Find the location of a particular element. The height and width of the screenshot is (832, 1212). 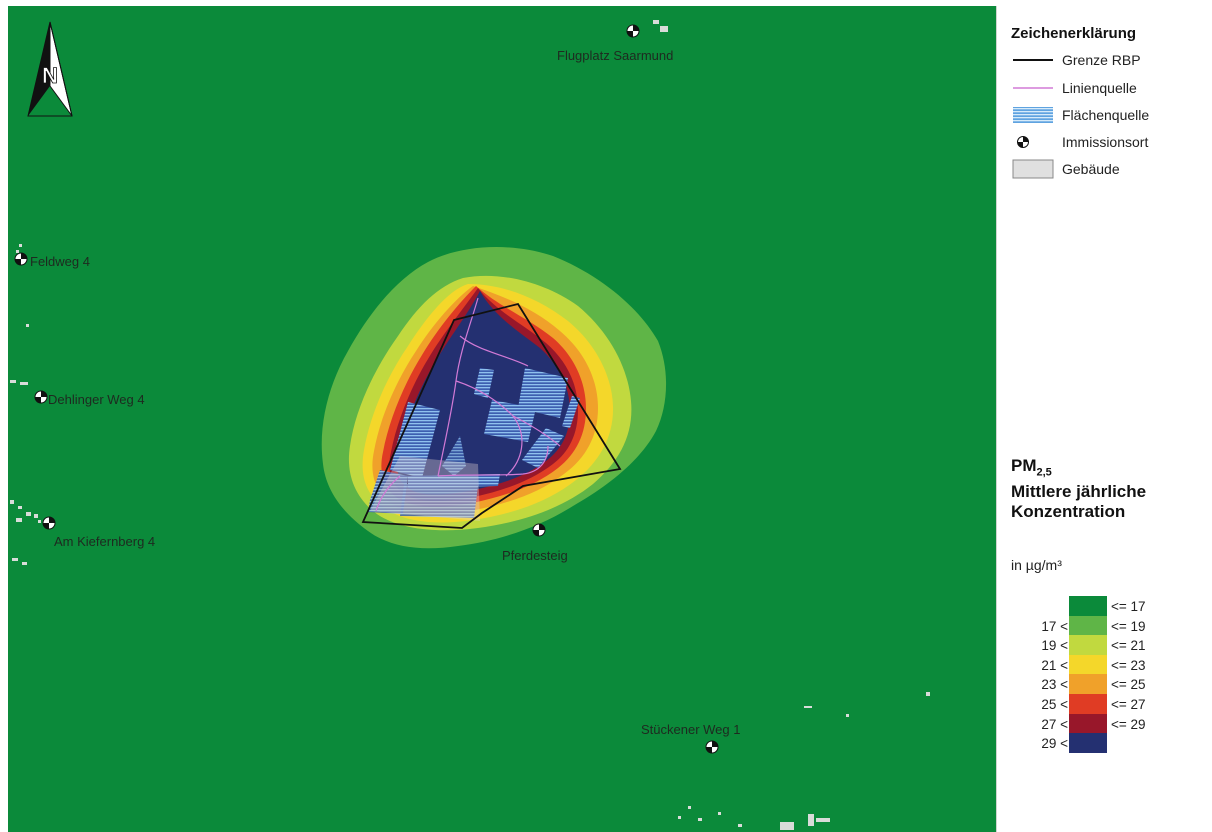

scale-lower-bound: 29 < is located at coordinates (1054, 744).